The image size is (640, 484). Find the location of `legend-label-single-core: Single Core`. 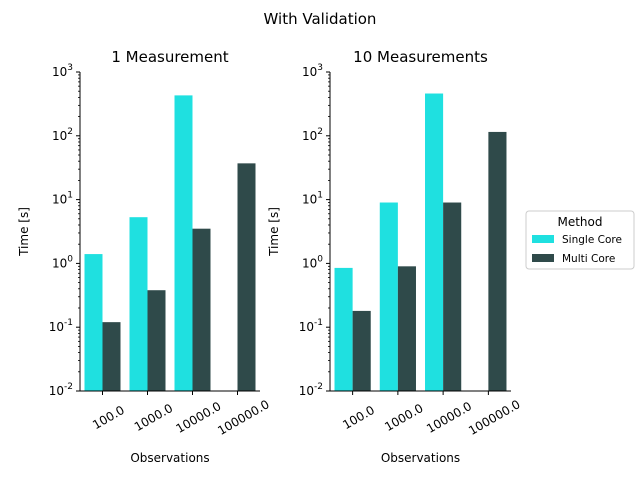

legend-label-single-core: Single Core is located at coordinates (592, 240).